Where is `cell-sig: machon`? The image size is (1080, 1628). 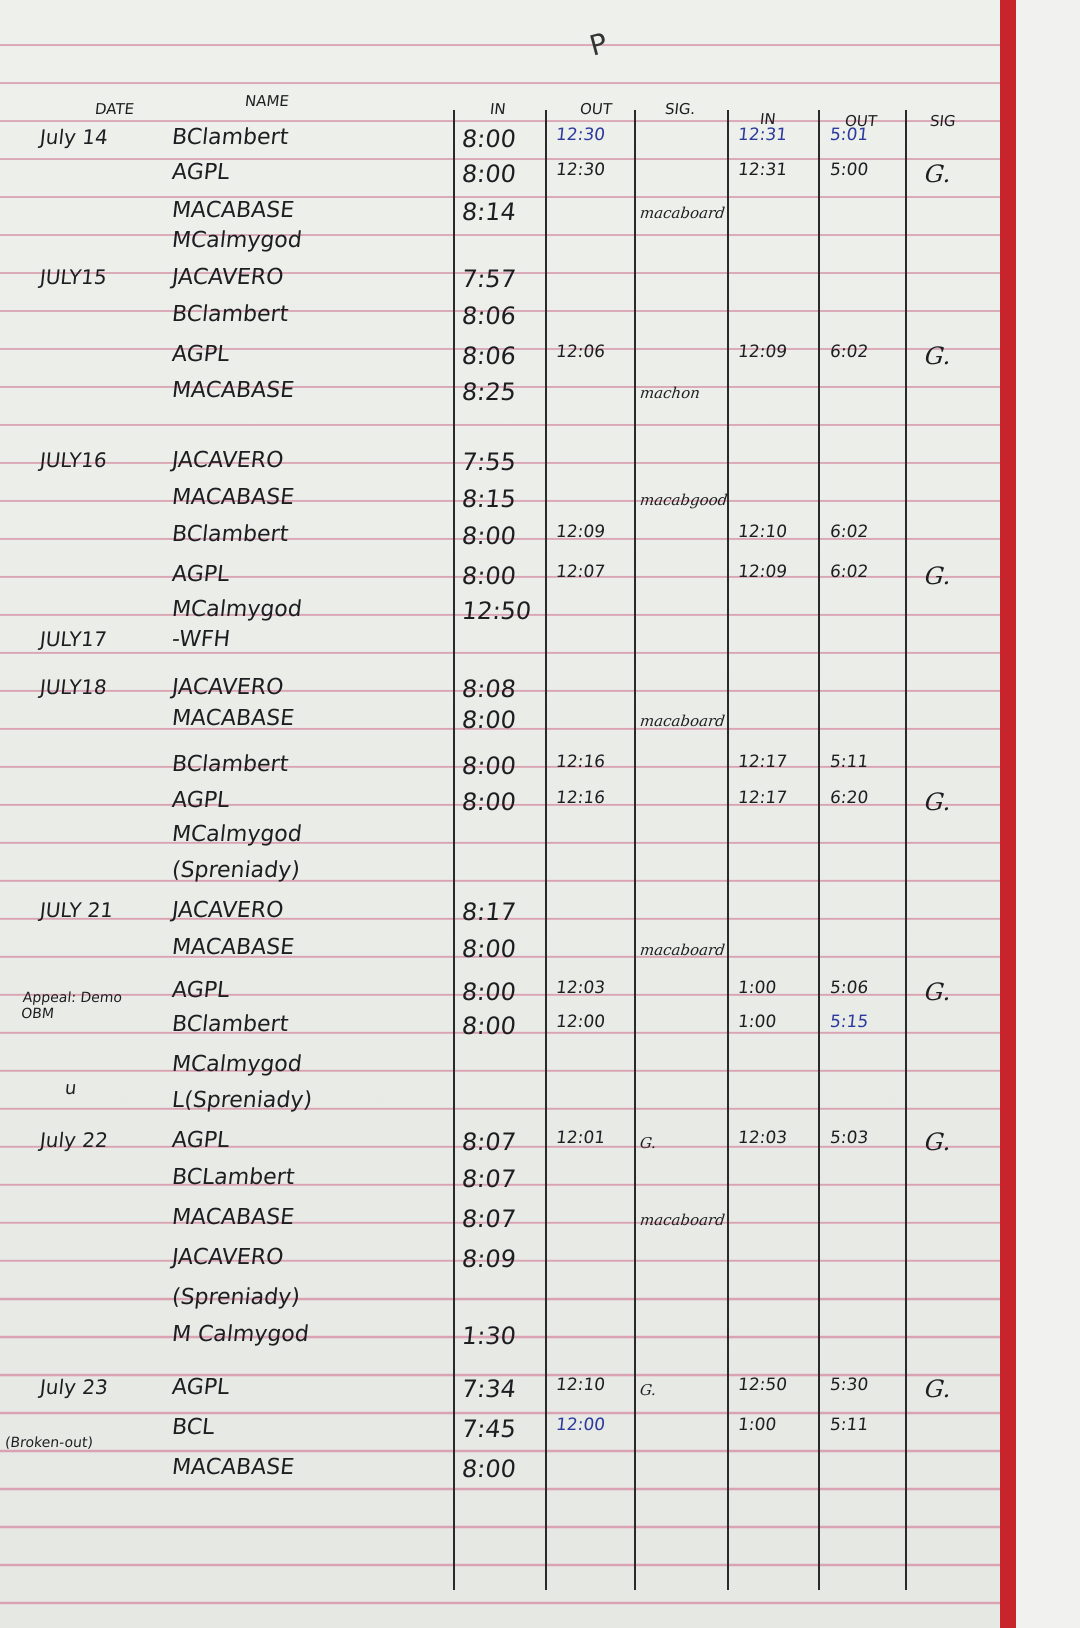 cell-sig: machon is located at coordinates (670, 393).